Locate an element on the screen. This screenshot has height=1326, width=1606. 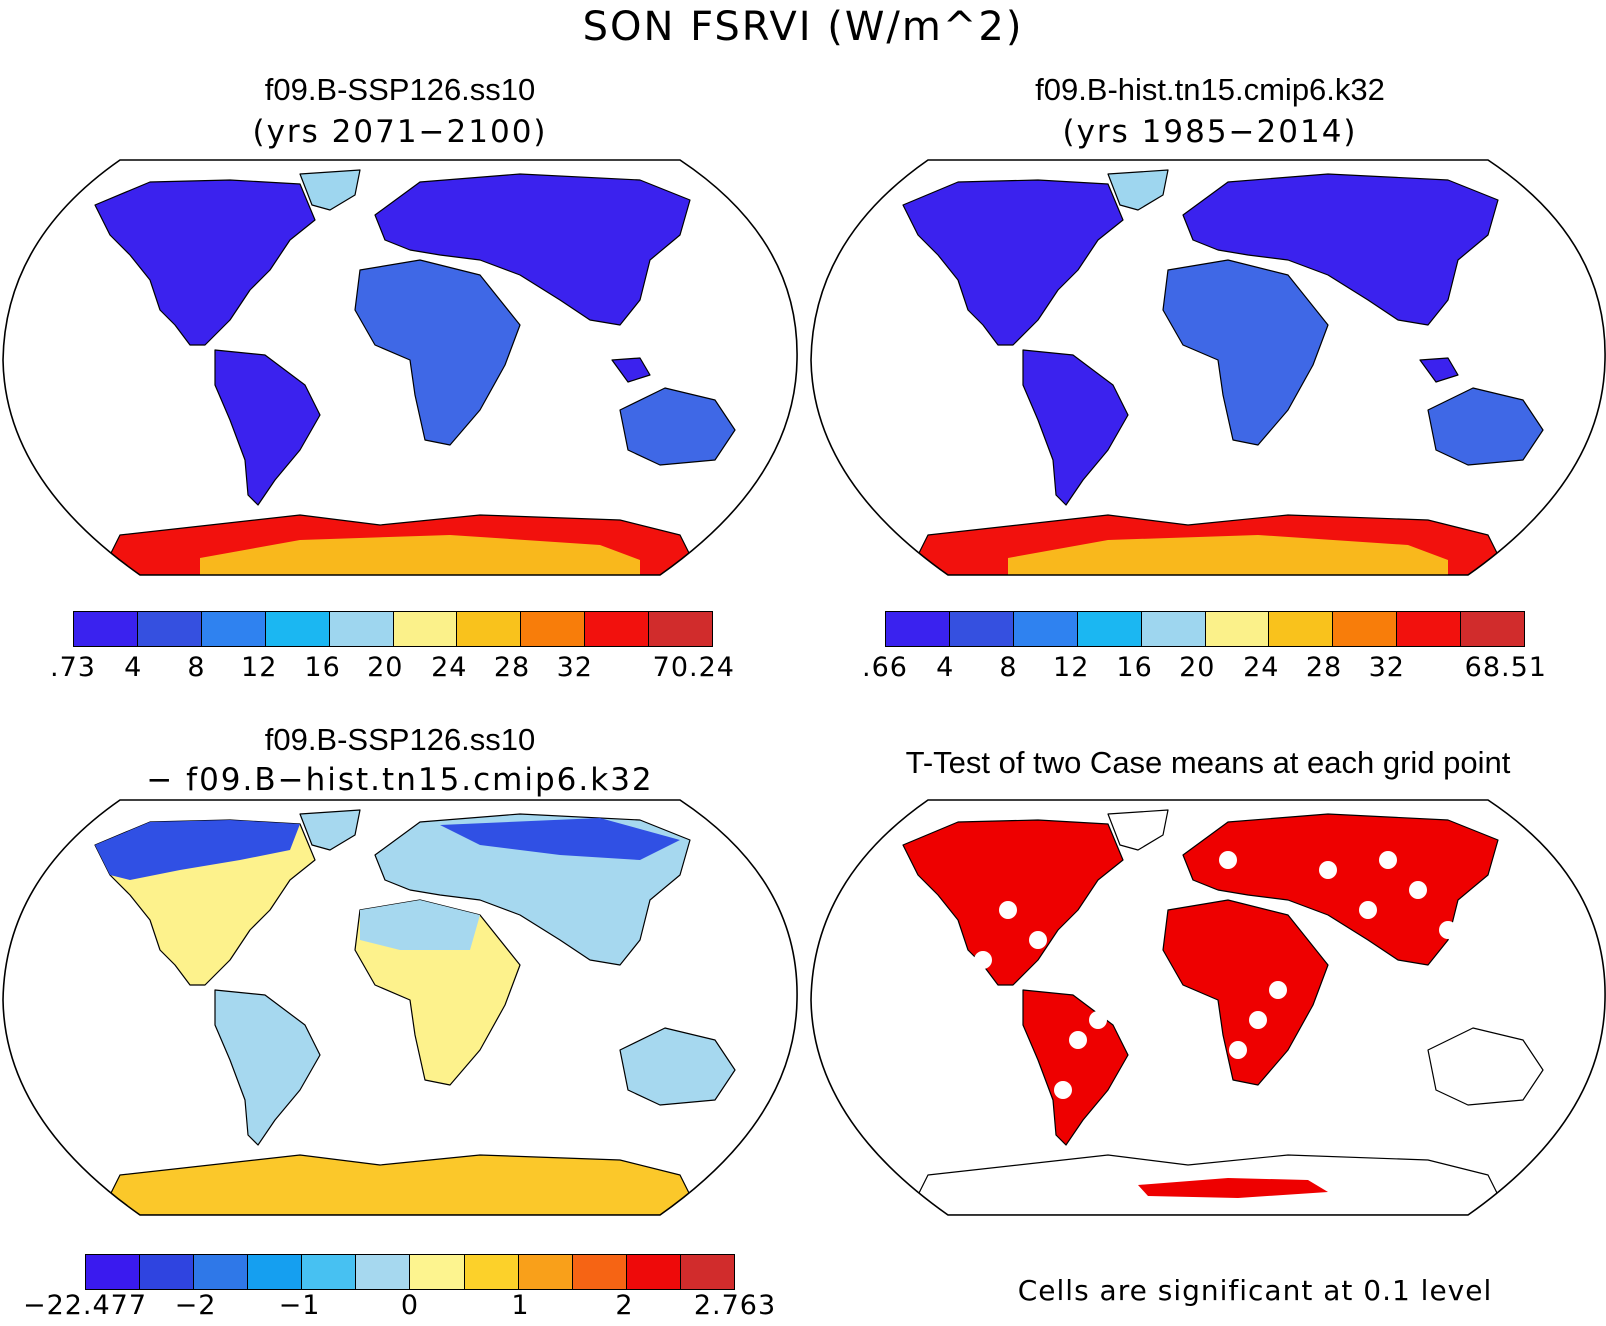
colorbar-tick-label: −2 is located at coordinates (195, 1305).